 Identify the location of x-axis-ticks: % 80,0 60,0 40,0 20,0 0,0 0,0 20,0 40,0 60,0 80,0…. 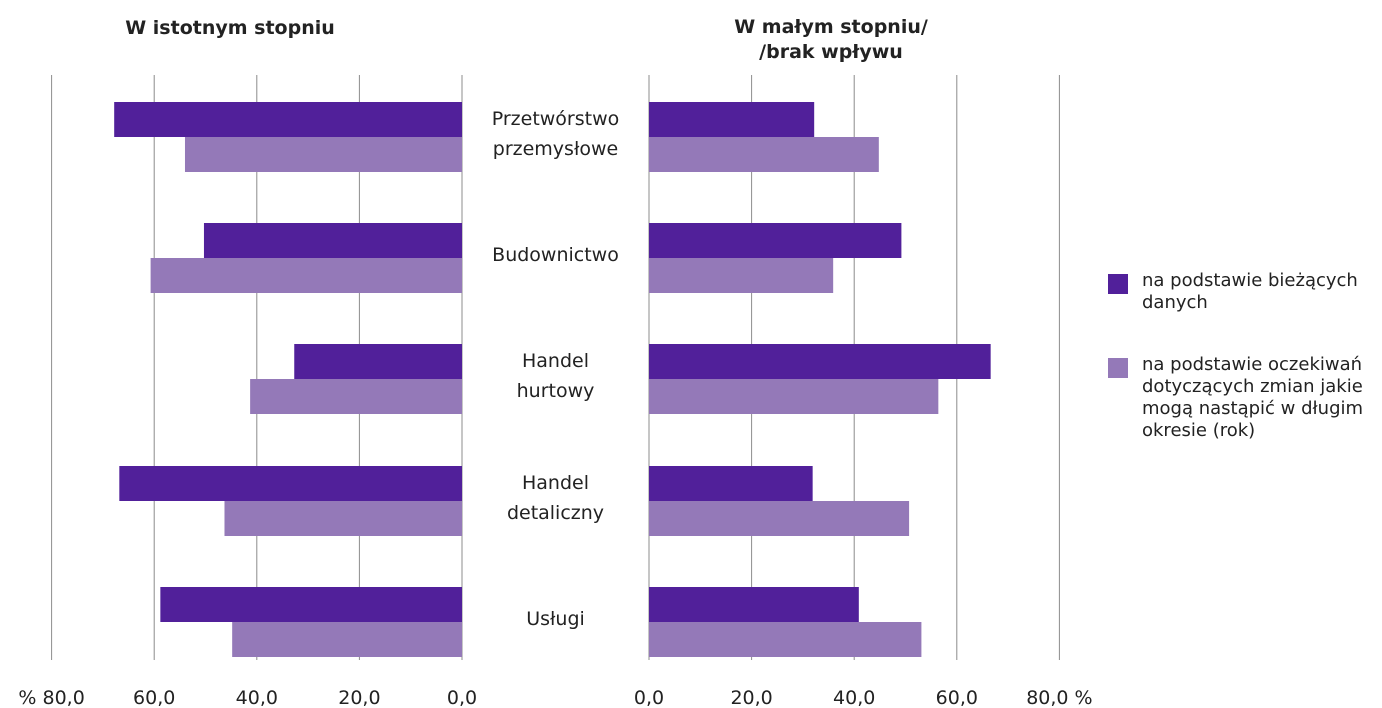
(555, 697).